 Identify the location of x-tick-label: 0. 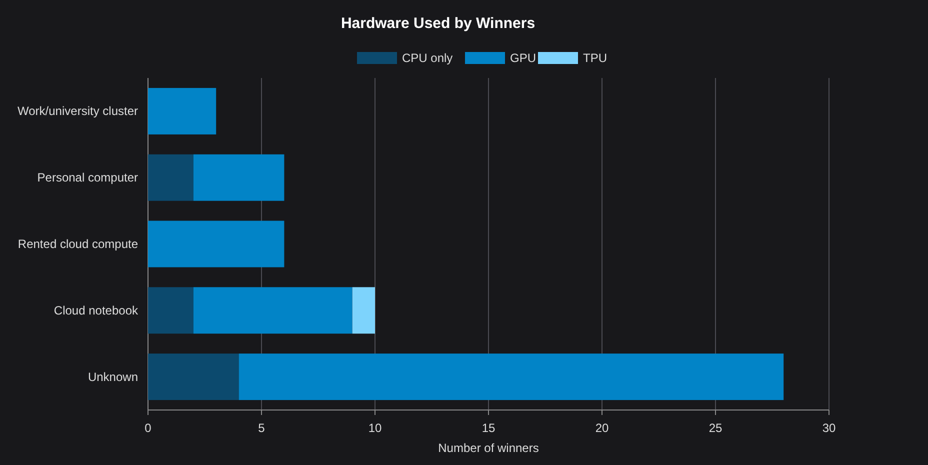
(148, 428).